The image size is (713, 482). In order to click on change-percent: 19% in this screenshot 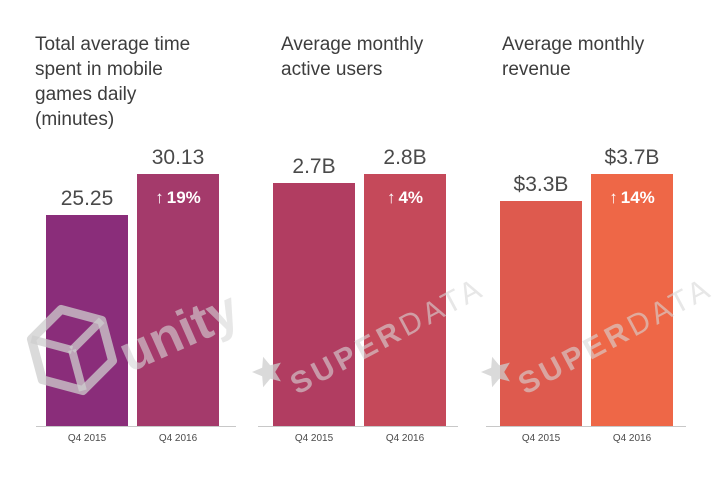, I will do `click(183, 197)`.